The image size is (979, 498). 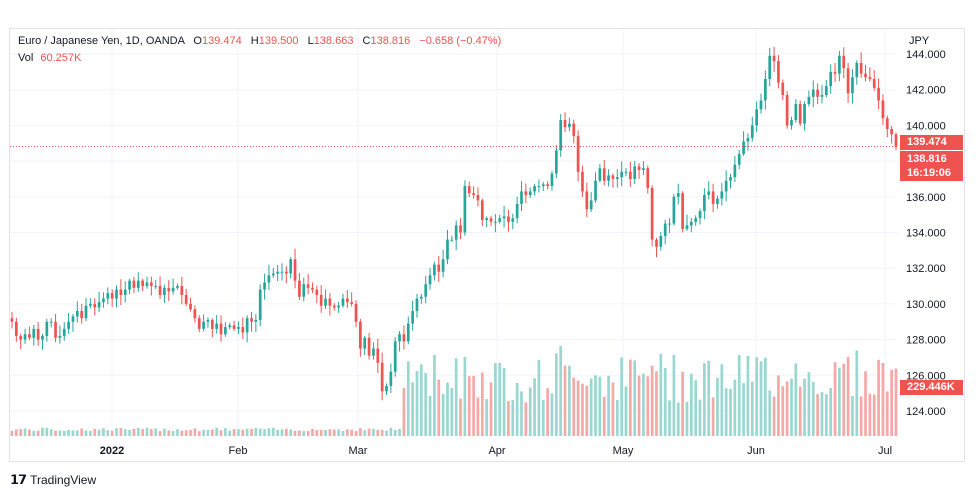 What do you see at coordinates (496, 451) in the screenshot?
I see `x-tick-label: Apr` at bounding box center [496, 451].